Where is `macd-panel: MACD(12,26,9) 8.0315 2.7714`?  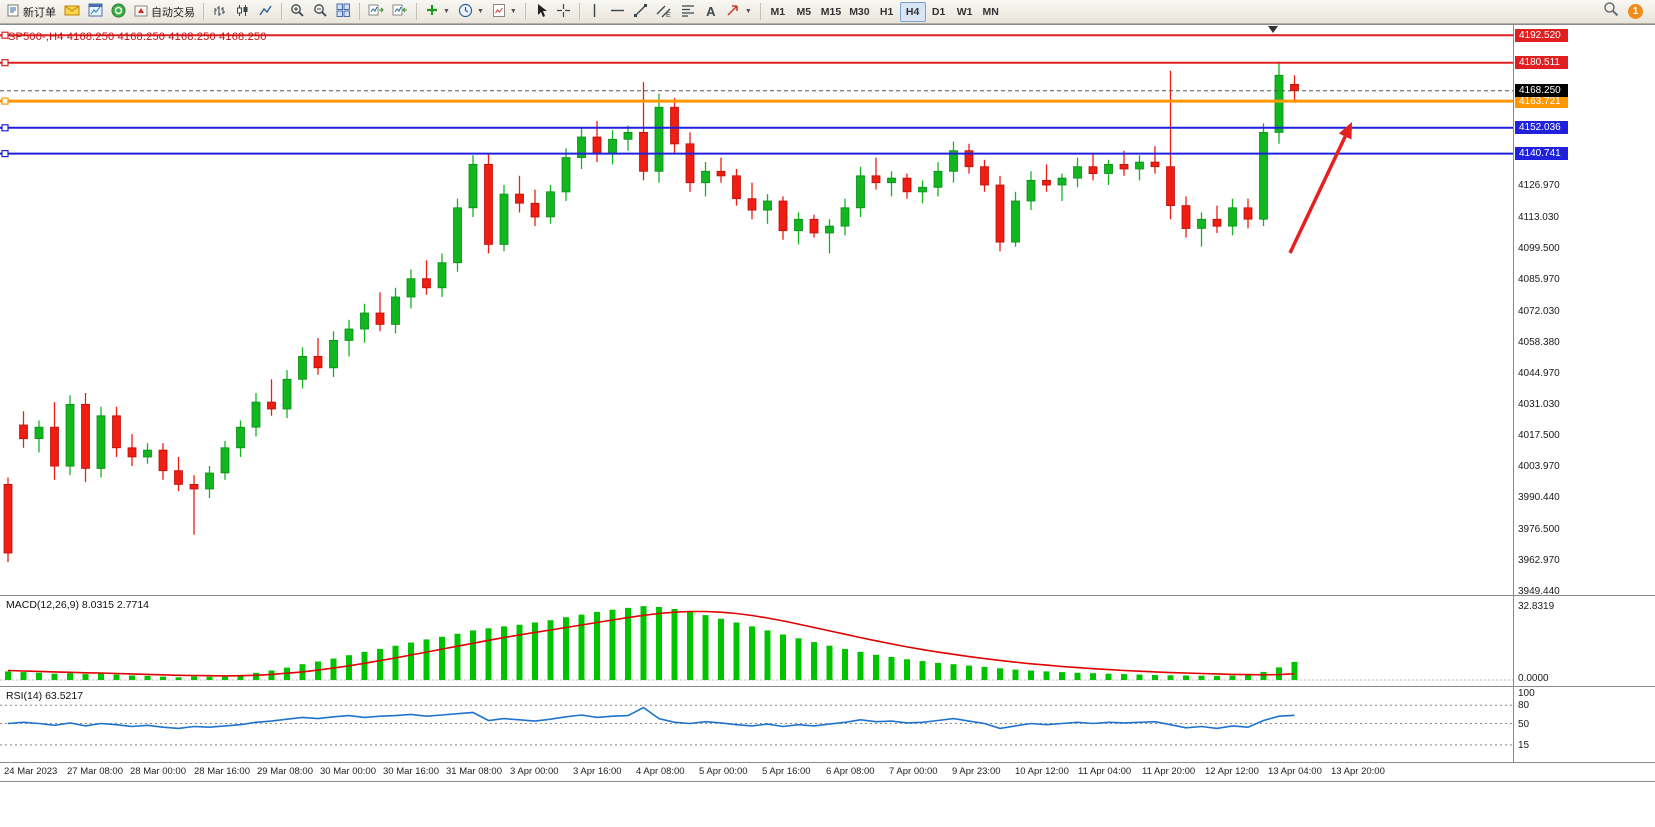 macd-panel: MACD(12,26,9) 8.0315 2.7714 is located at coordinates (756, 641).